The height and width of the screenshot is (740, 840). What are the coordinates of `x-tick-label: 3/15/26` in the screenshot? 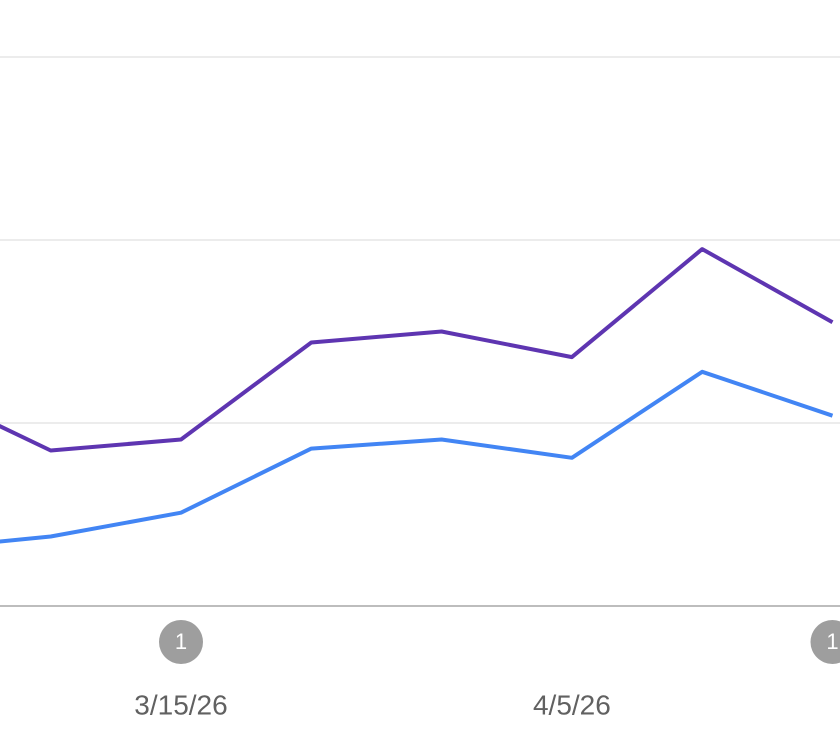 It's located at (180, 704).